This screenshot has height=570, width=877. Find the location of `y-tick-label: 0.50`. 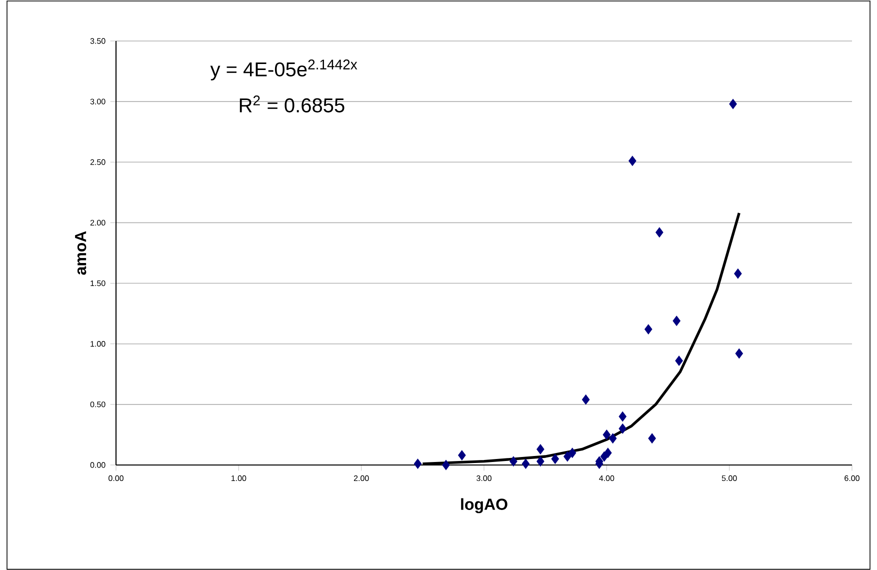

y-tick-label: 0.50 is located at coordinates (98, 405).